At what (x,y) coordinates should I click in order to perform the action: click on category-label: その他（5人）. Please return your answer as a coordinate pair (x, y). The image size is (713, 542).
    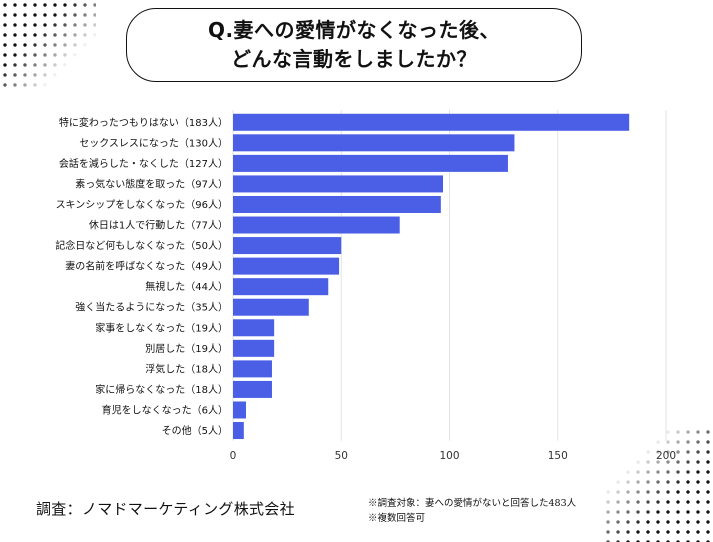
    Looking at the image, I should click on (195, 430).